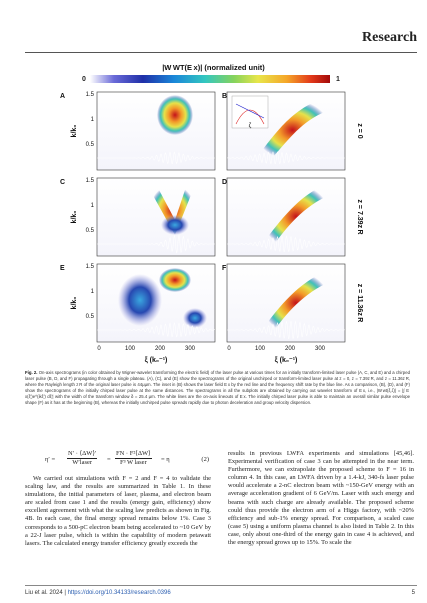 The image size is (427, 603). Describe the element at coordinates (221, 585) in the screenshot. I see `footer-rule` at that location.